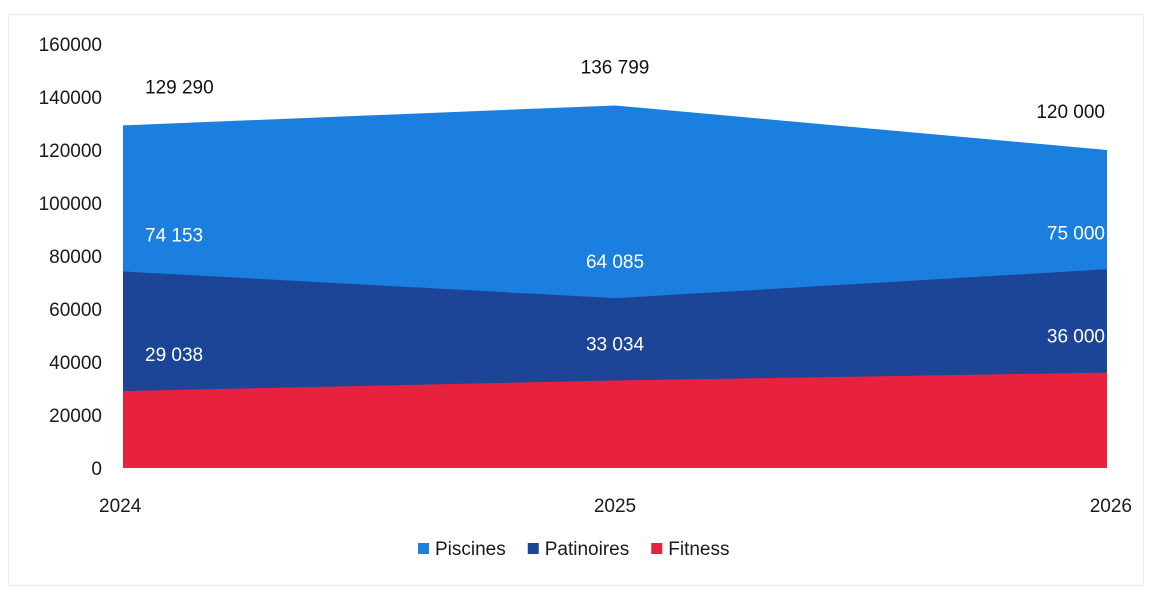 This screenshot has height=592, width=1151. Describe the element at coordinates (120, 506) in the screenshot. I see `x-tick-label: 2024` at that location.